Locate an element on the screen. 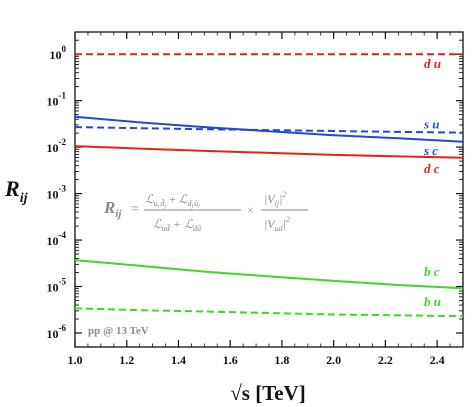 The image size is (474, 407). x-tick-labels: 1.0 1.2 1.4 1.6 1.8 2.0 2.2 2.4 is located at coordinates (256, 360).